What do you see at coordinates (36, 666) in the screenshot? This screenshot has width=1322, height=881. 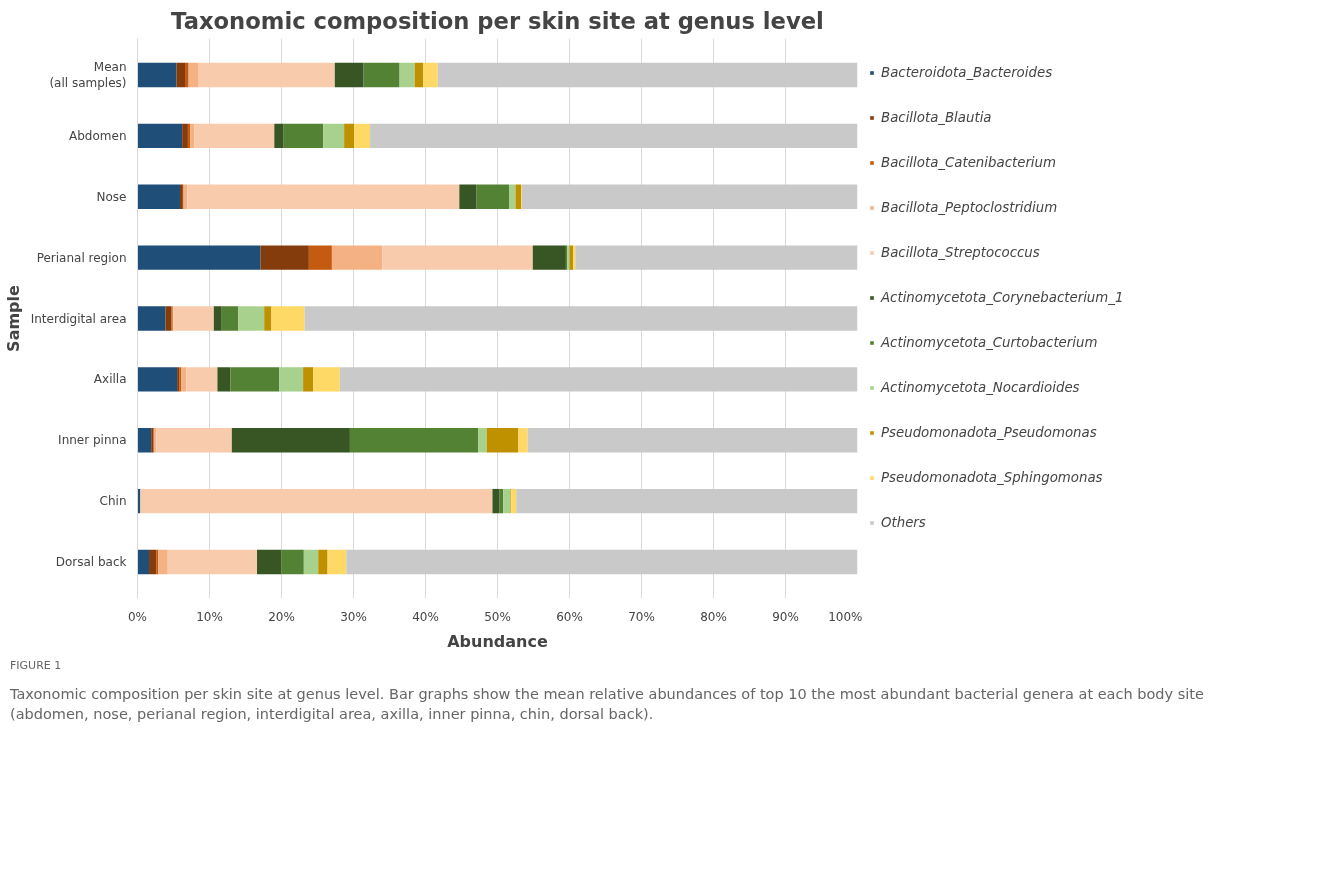 I see `caption: FIGURE 1` at bounding box center [36, 666].